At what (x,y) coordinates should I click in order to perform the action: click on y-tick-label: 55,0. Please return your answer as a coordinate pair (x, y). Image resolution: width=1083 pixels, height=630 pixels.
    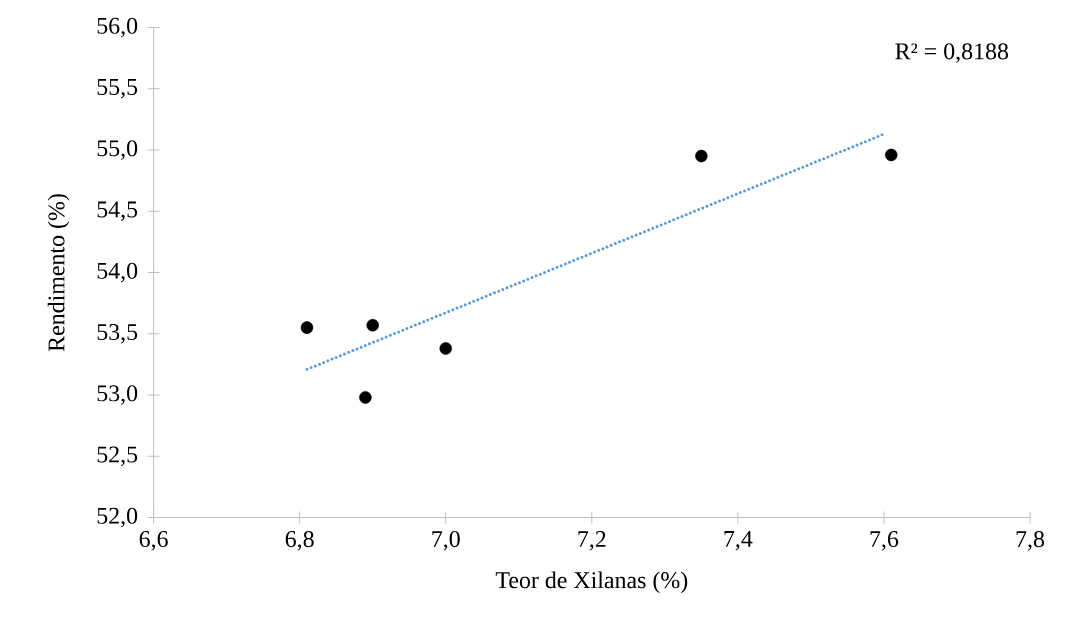
    Looking at the image, I should click on (117, 150).